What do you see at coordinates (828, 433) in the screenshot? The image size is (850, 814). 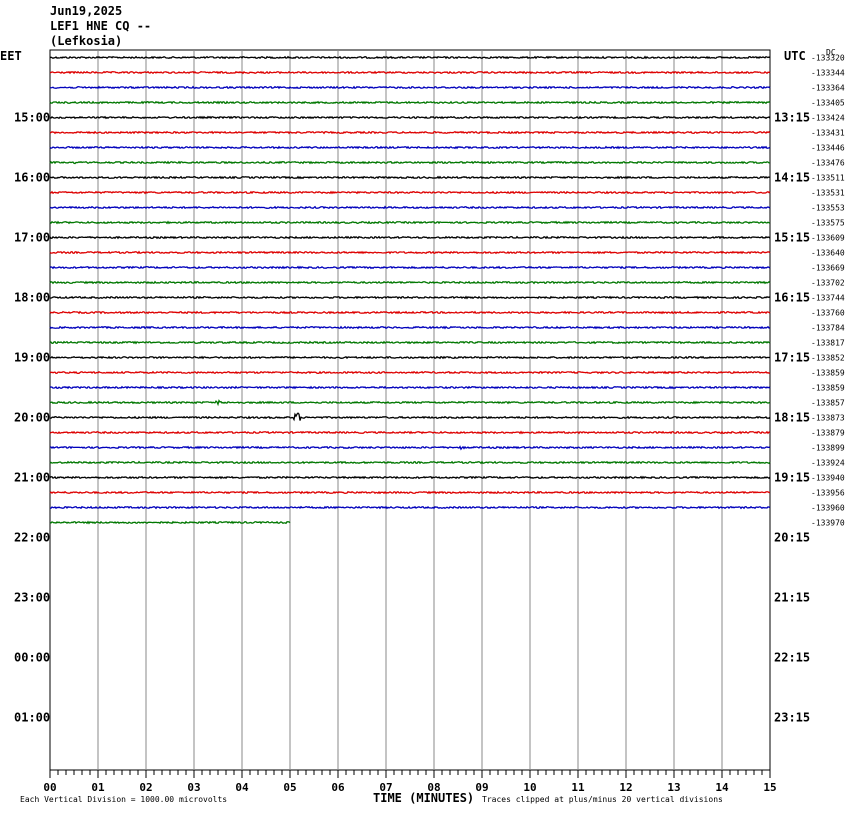 I see `dc-offset-26: -133879` at bounding box center [828, 433].